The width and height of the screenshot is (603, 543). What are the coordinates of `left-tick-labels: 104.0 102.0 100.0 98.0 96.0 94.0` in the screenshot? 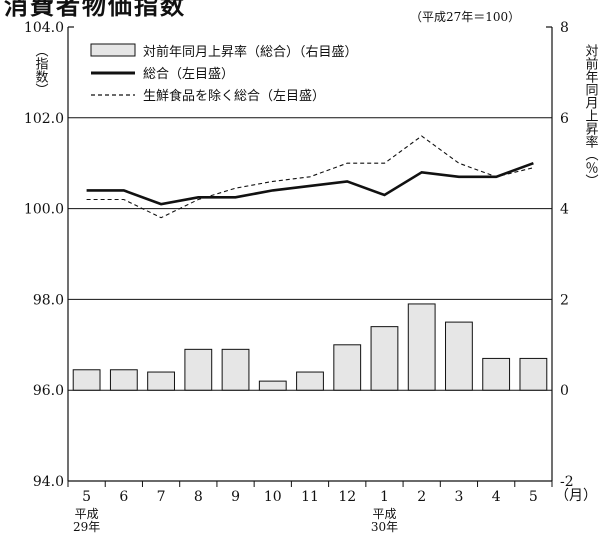 It's located at (44, 255).